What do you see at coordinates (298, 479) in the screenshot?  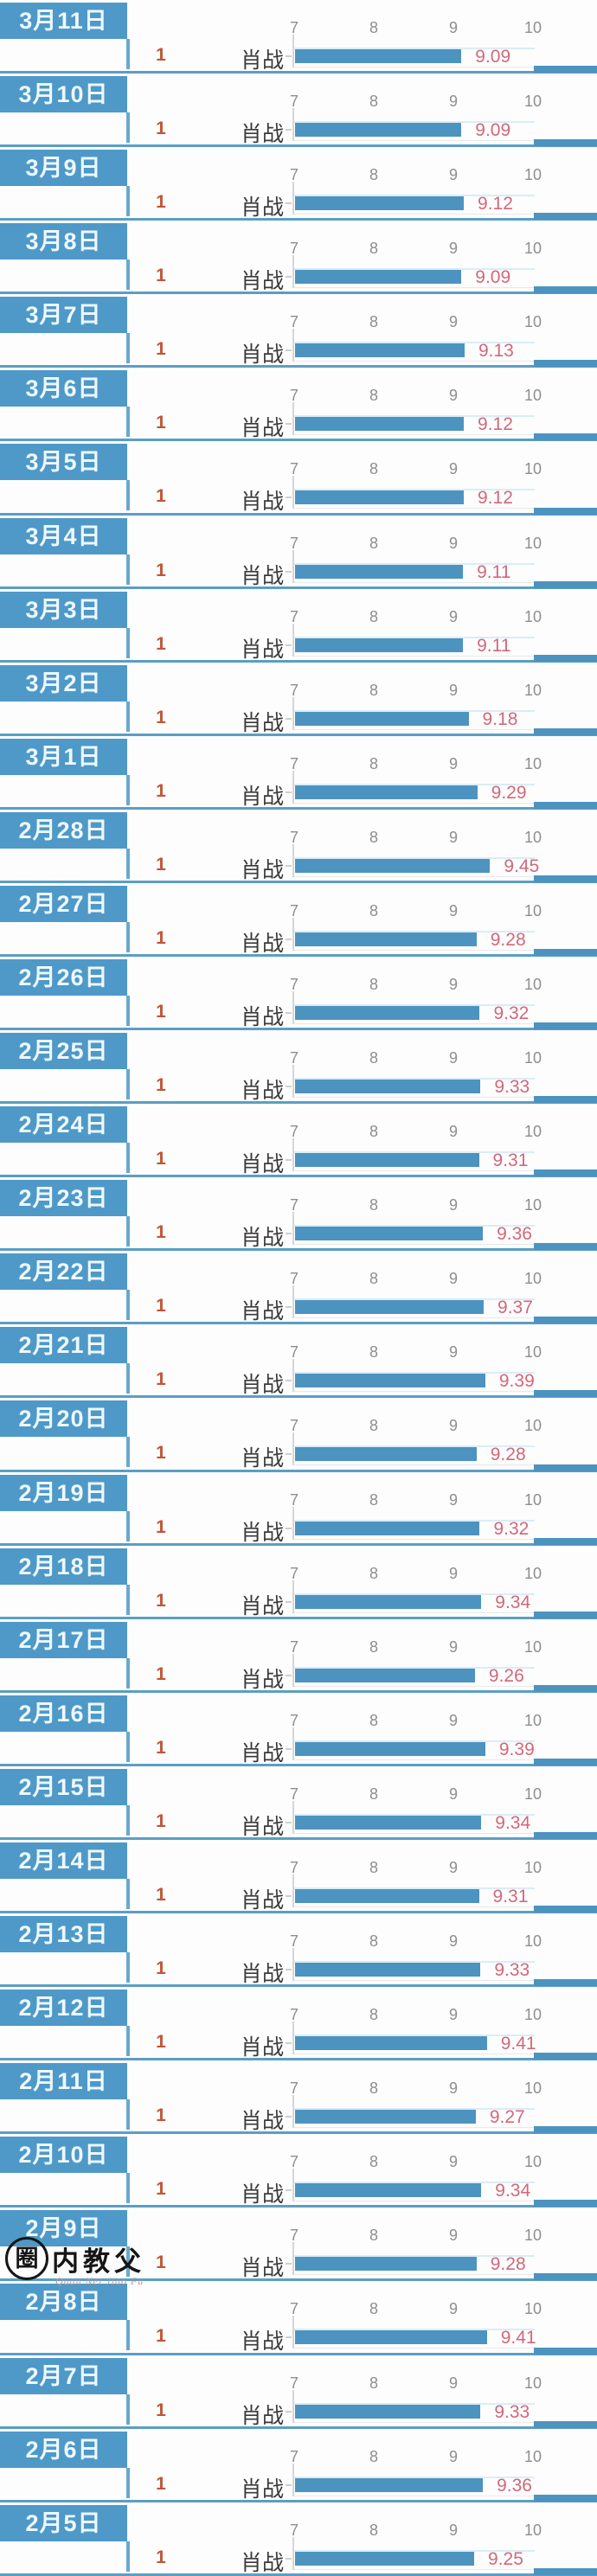 I see `day-section: 3月5日 7 8 9 10 1 肖战 9.12` at bounding box center [298, 479].